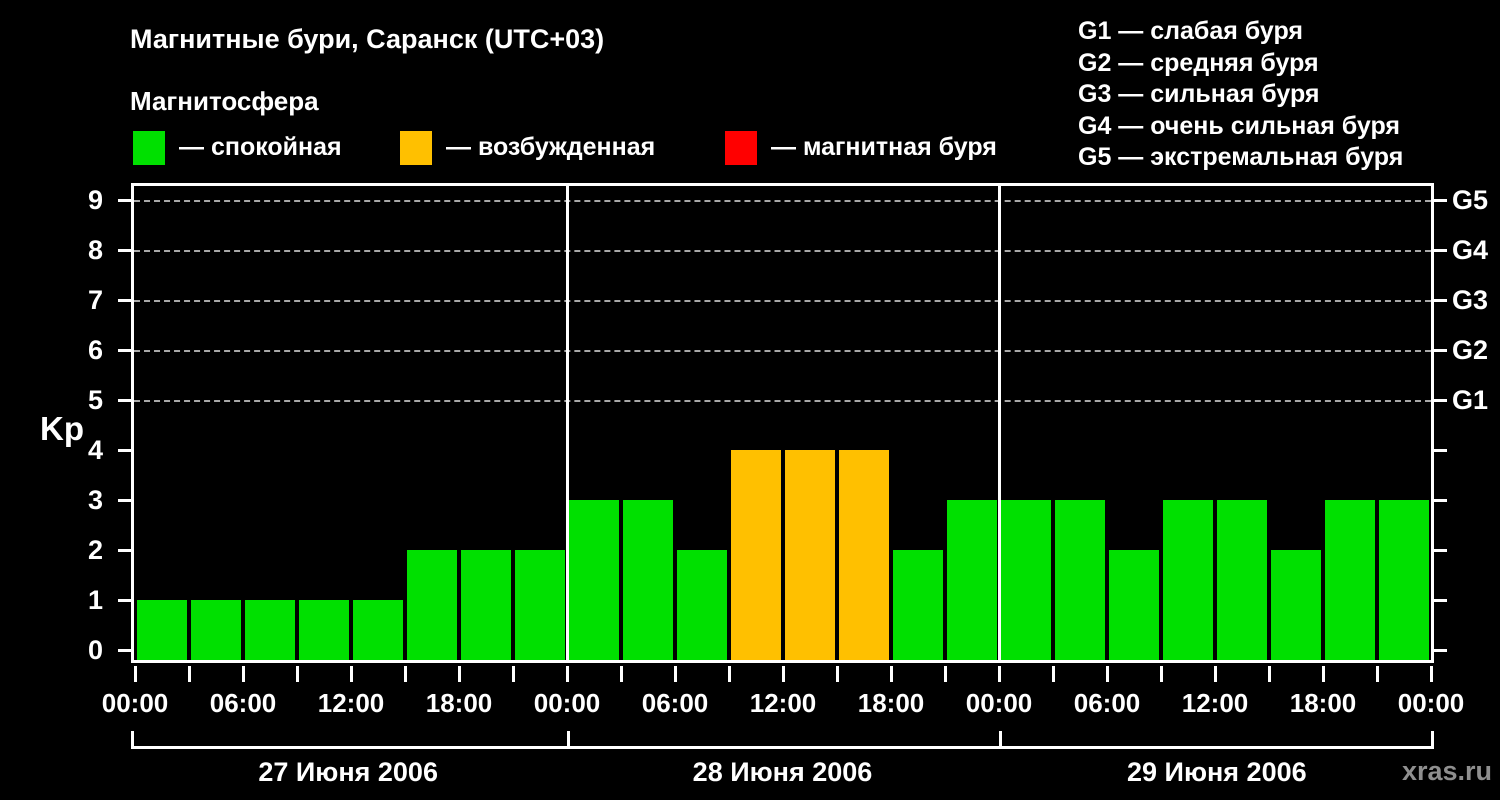  I want to click on y-axis-label-6: 6, so click(95, 350).